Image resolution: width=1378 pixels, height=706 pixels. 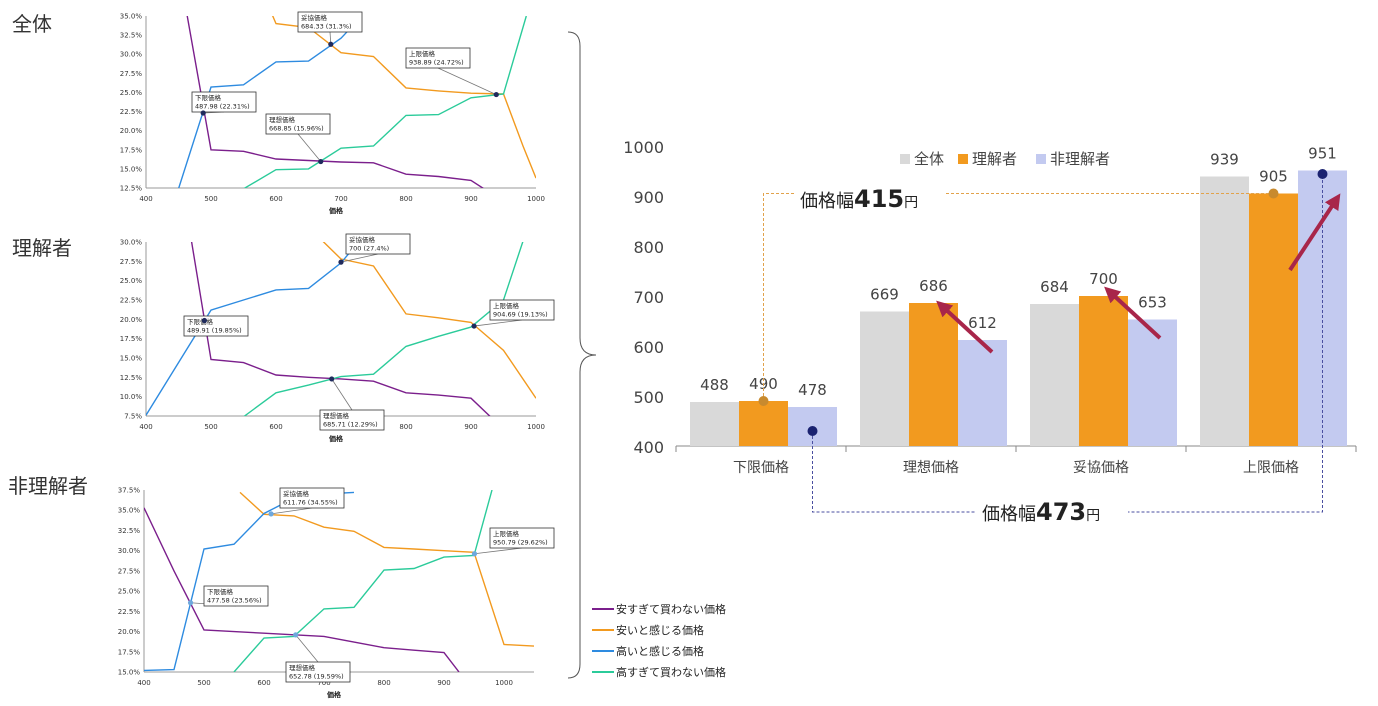 I want to click on annotation-value: 685.71 (12.29%), so click(x=350, y=425).